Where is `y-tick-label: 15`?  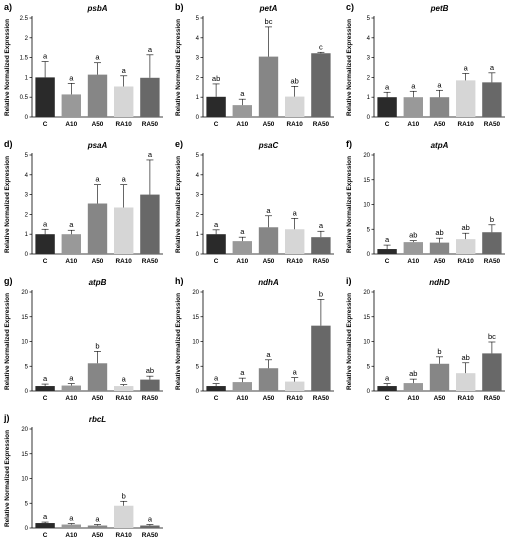
y-tick-label: 15 is located at coordinates (24, 318).